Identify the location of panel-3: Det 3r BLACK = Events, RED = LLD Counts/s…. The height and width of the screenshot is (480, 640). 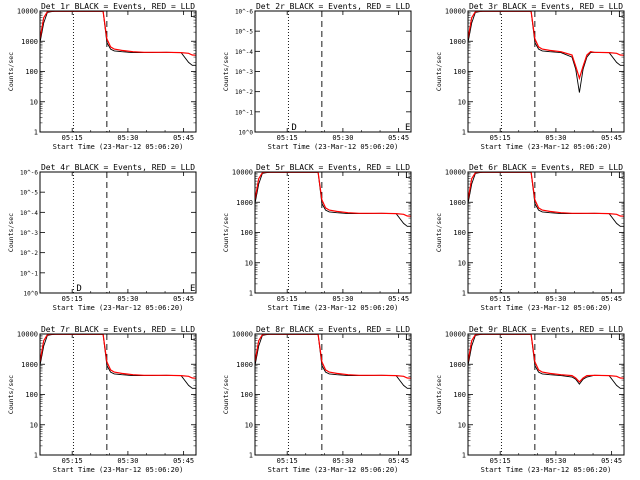
(530, 76).